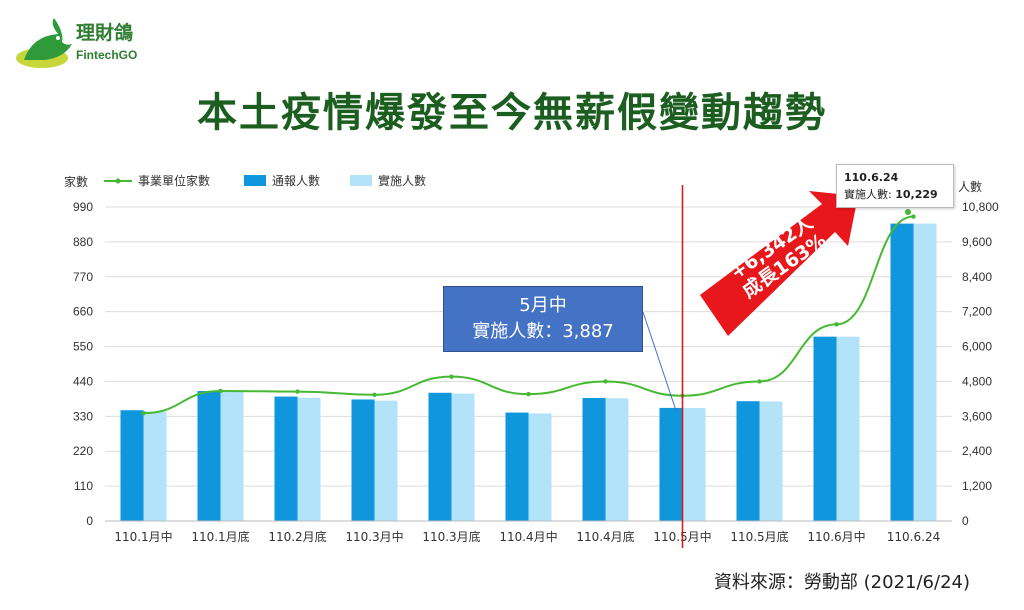 The height and width of the screenshot is (610, 1024). I want to click on right-tick-label: 3,600, so click(977, 416).